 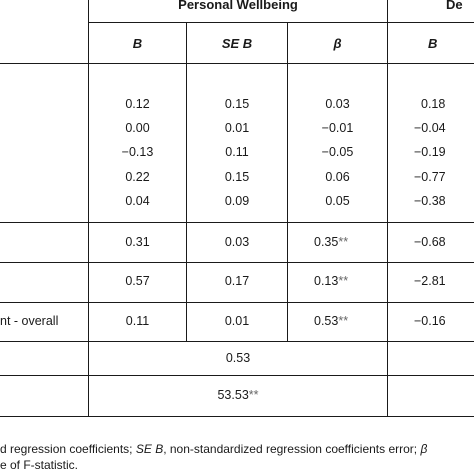 What do you see at coordinates (237, 242) in the screenshot?
I see `cell-se-b: 0.03` at bounding box center [237, 242].